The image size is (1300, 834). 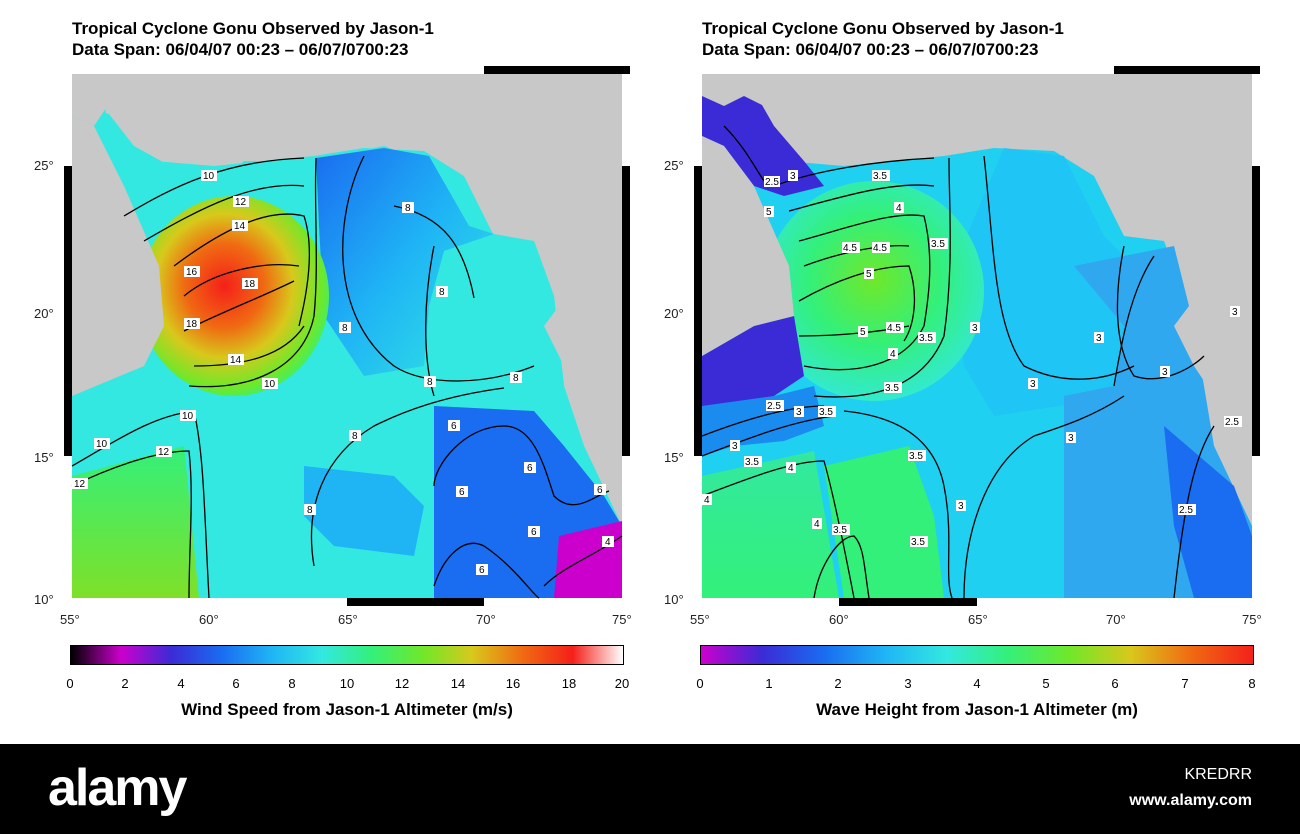 I want to click on svg-text: 5, so click(x=869, y=274).